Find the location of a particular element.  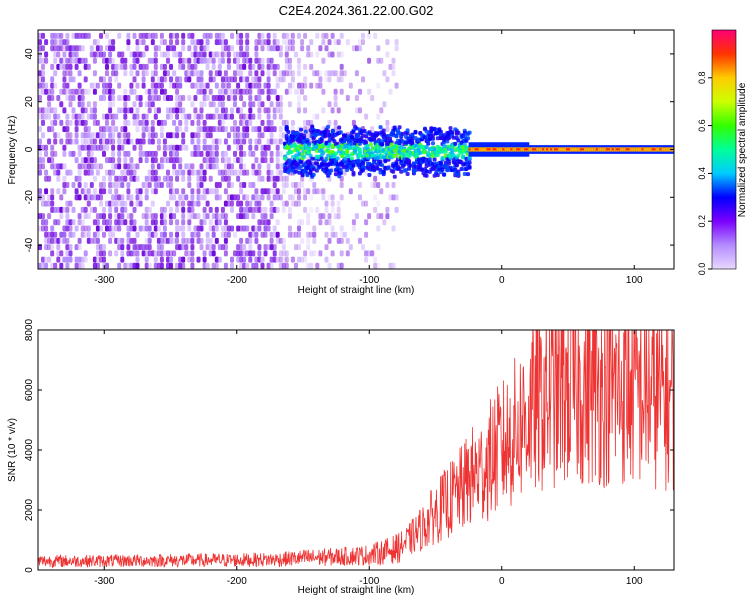

snr-x-tick-label: 100 is located at coordinates (634, 581).